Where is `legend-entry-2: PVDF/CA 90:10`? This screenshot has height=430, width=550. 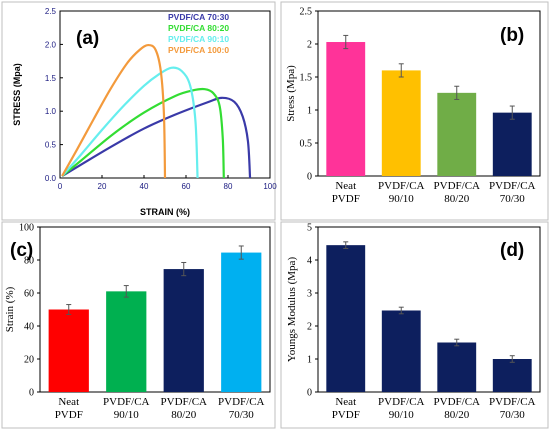
legend-entry-2: PVDF/CA 90:10 is located at coordinates (198, 39).